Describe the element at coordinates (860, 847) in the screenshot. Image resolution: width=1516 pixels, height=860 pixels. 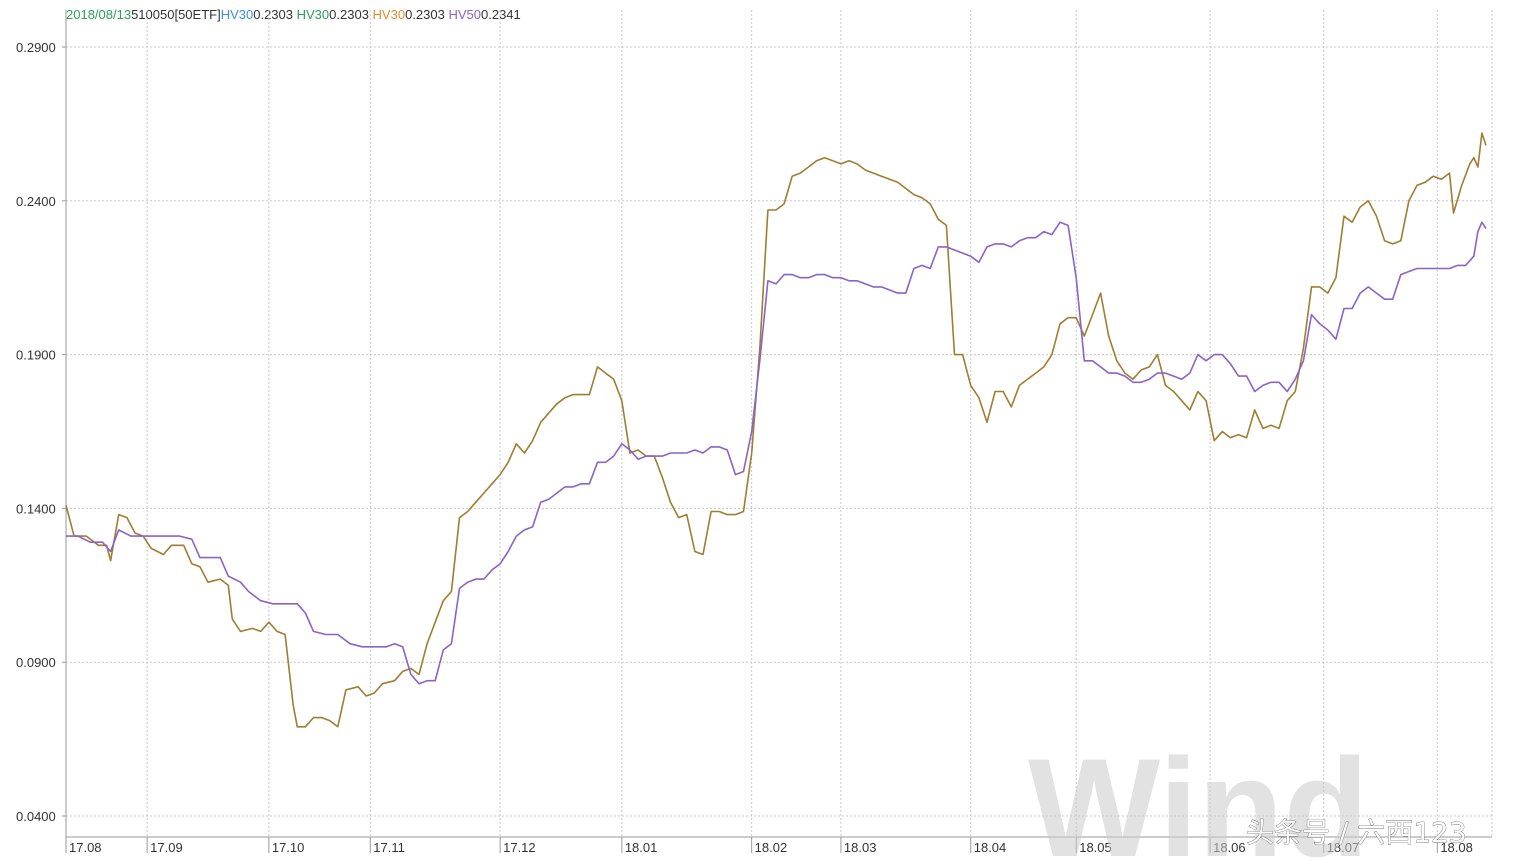
I see `x-tick-label: 18.03` at that location.